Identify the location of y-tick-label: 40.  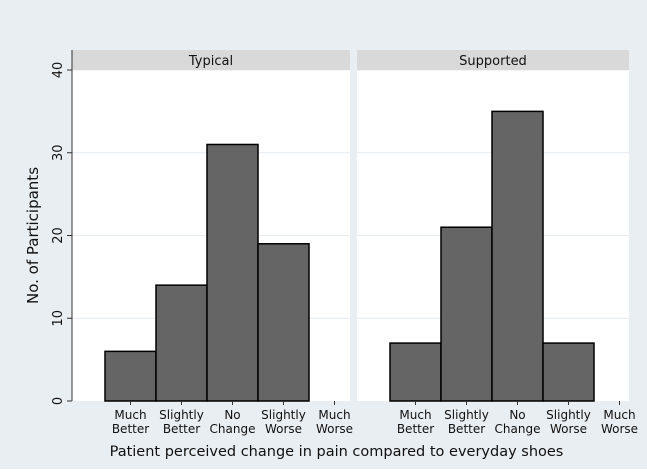
(58, 70).